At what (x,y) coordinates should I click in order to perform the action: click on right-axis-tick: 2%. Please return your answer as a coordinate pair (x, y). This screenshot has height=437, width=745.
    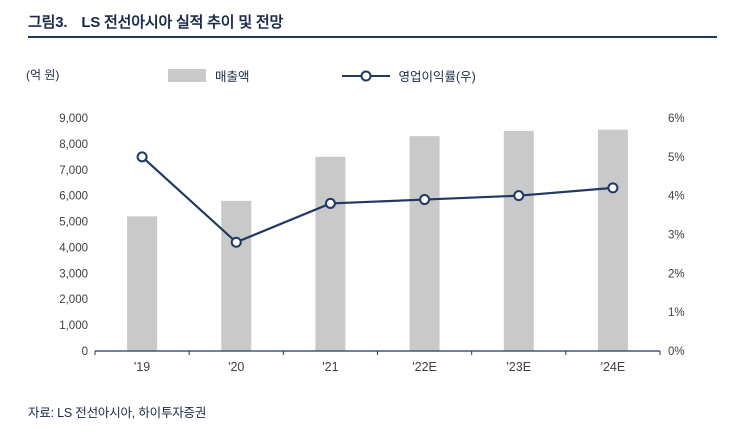
    Looking at the image, I should click on (676, 274).